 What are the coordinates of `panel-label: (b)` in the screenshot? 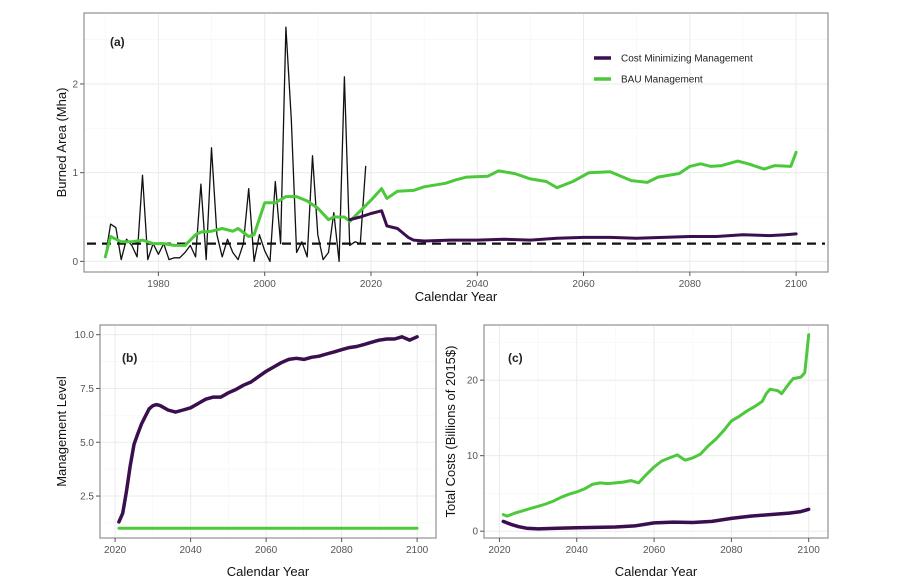 It's located at (129, 358).